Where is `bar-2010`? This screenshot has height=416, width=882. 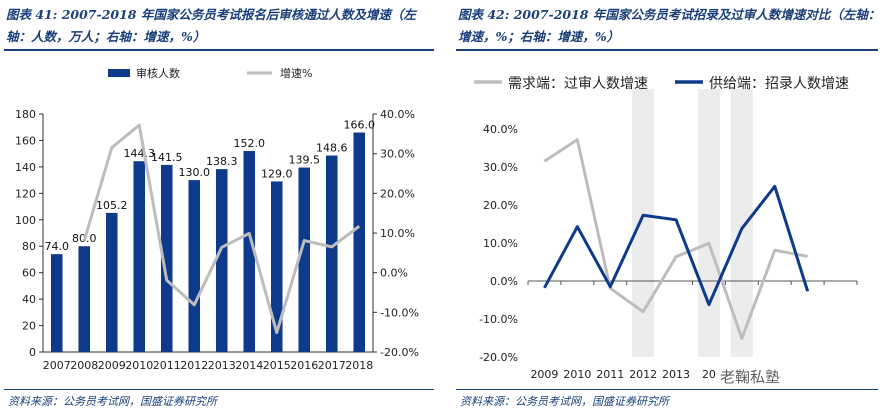
bar-2010 is located at coordinates (139, 256).